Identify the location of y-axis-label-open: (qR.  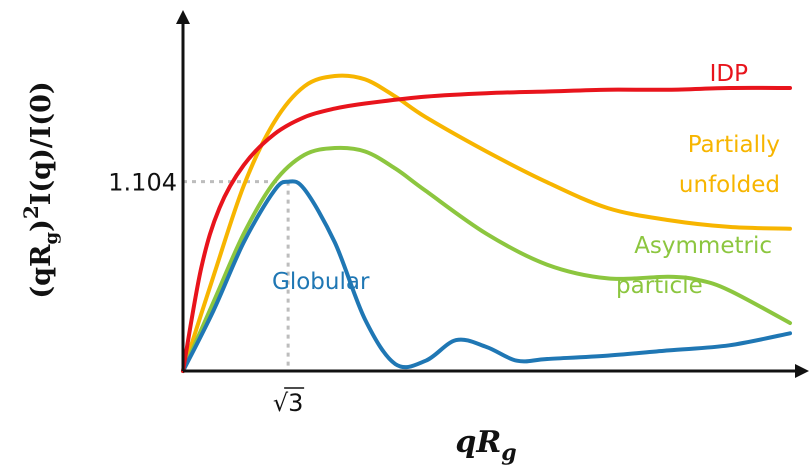
(41, 271).